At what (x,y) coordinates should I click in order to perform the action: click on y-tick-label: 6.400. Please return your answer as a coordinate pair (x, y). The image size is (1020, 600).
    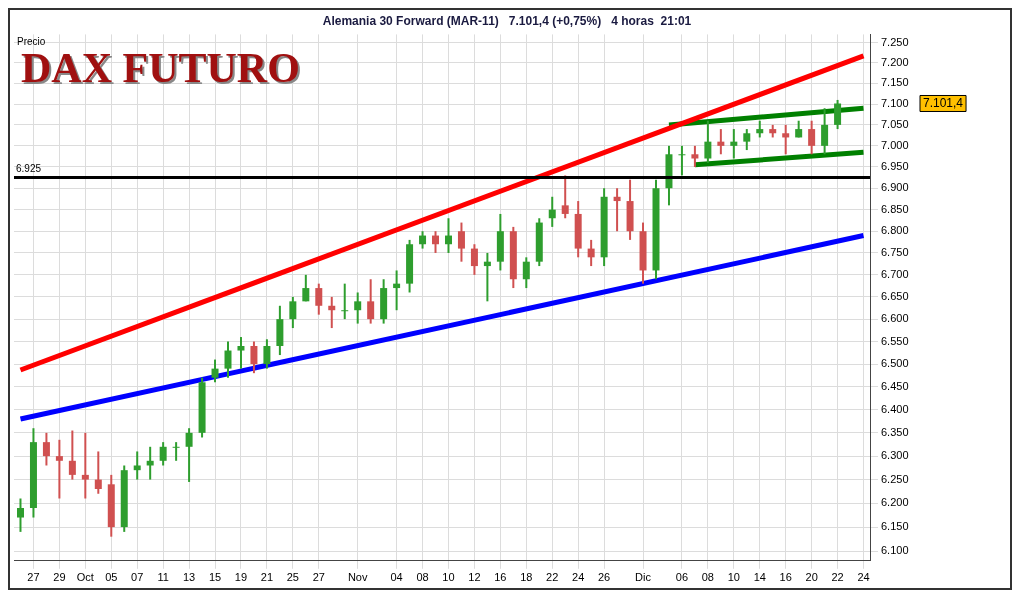
    Looking at the image, I should click on (895, 408).